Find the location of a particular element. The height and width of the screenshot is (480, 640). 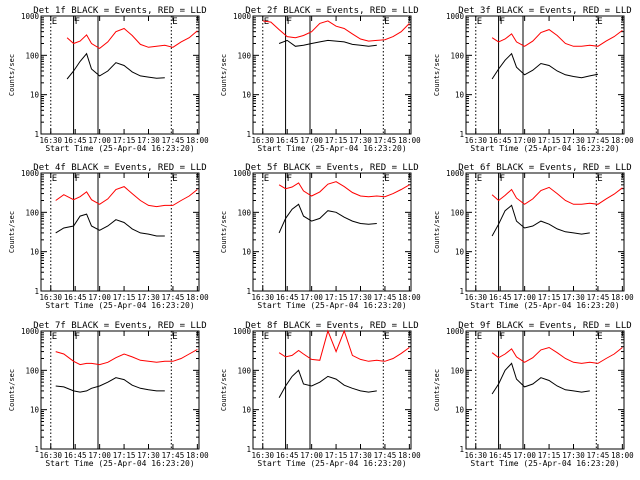

y-tick-label: 100 is located at coordinates (244, 370).